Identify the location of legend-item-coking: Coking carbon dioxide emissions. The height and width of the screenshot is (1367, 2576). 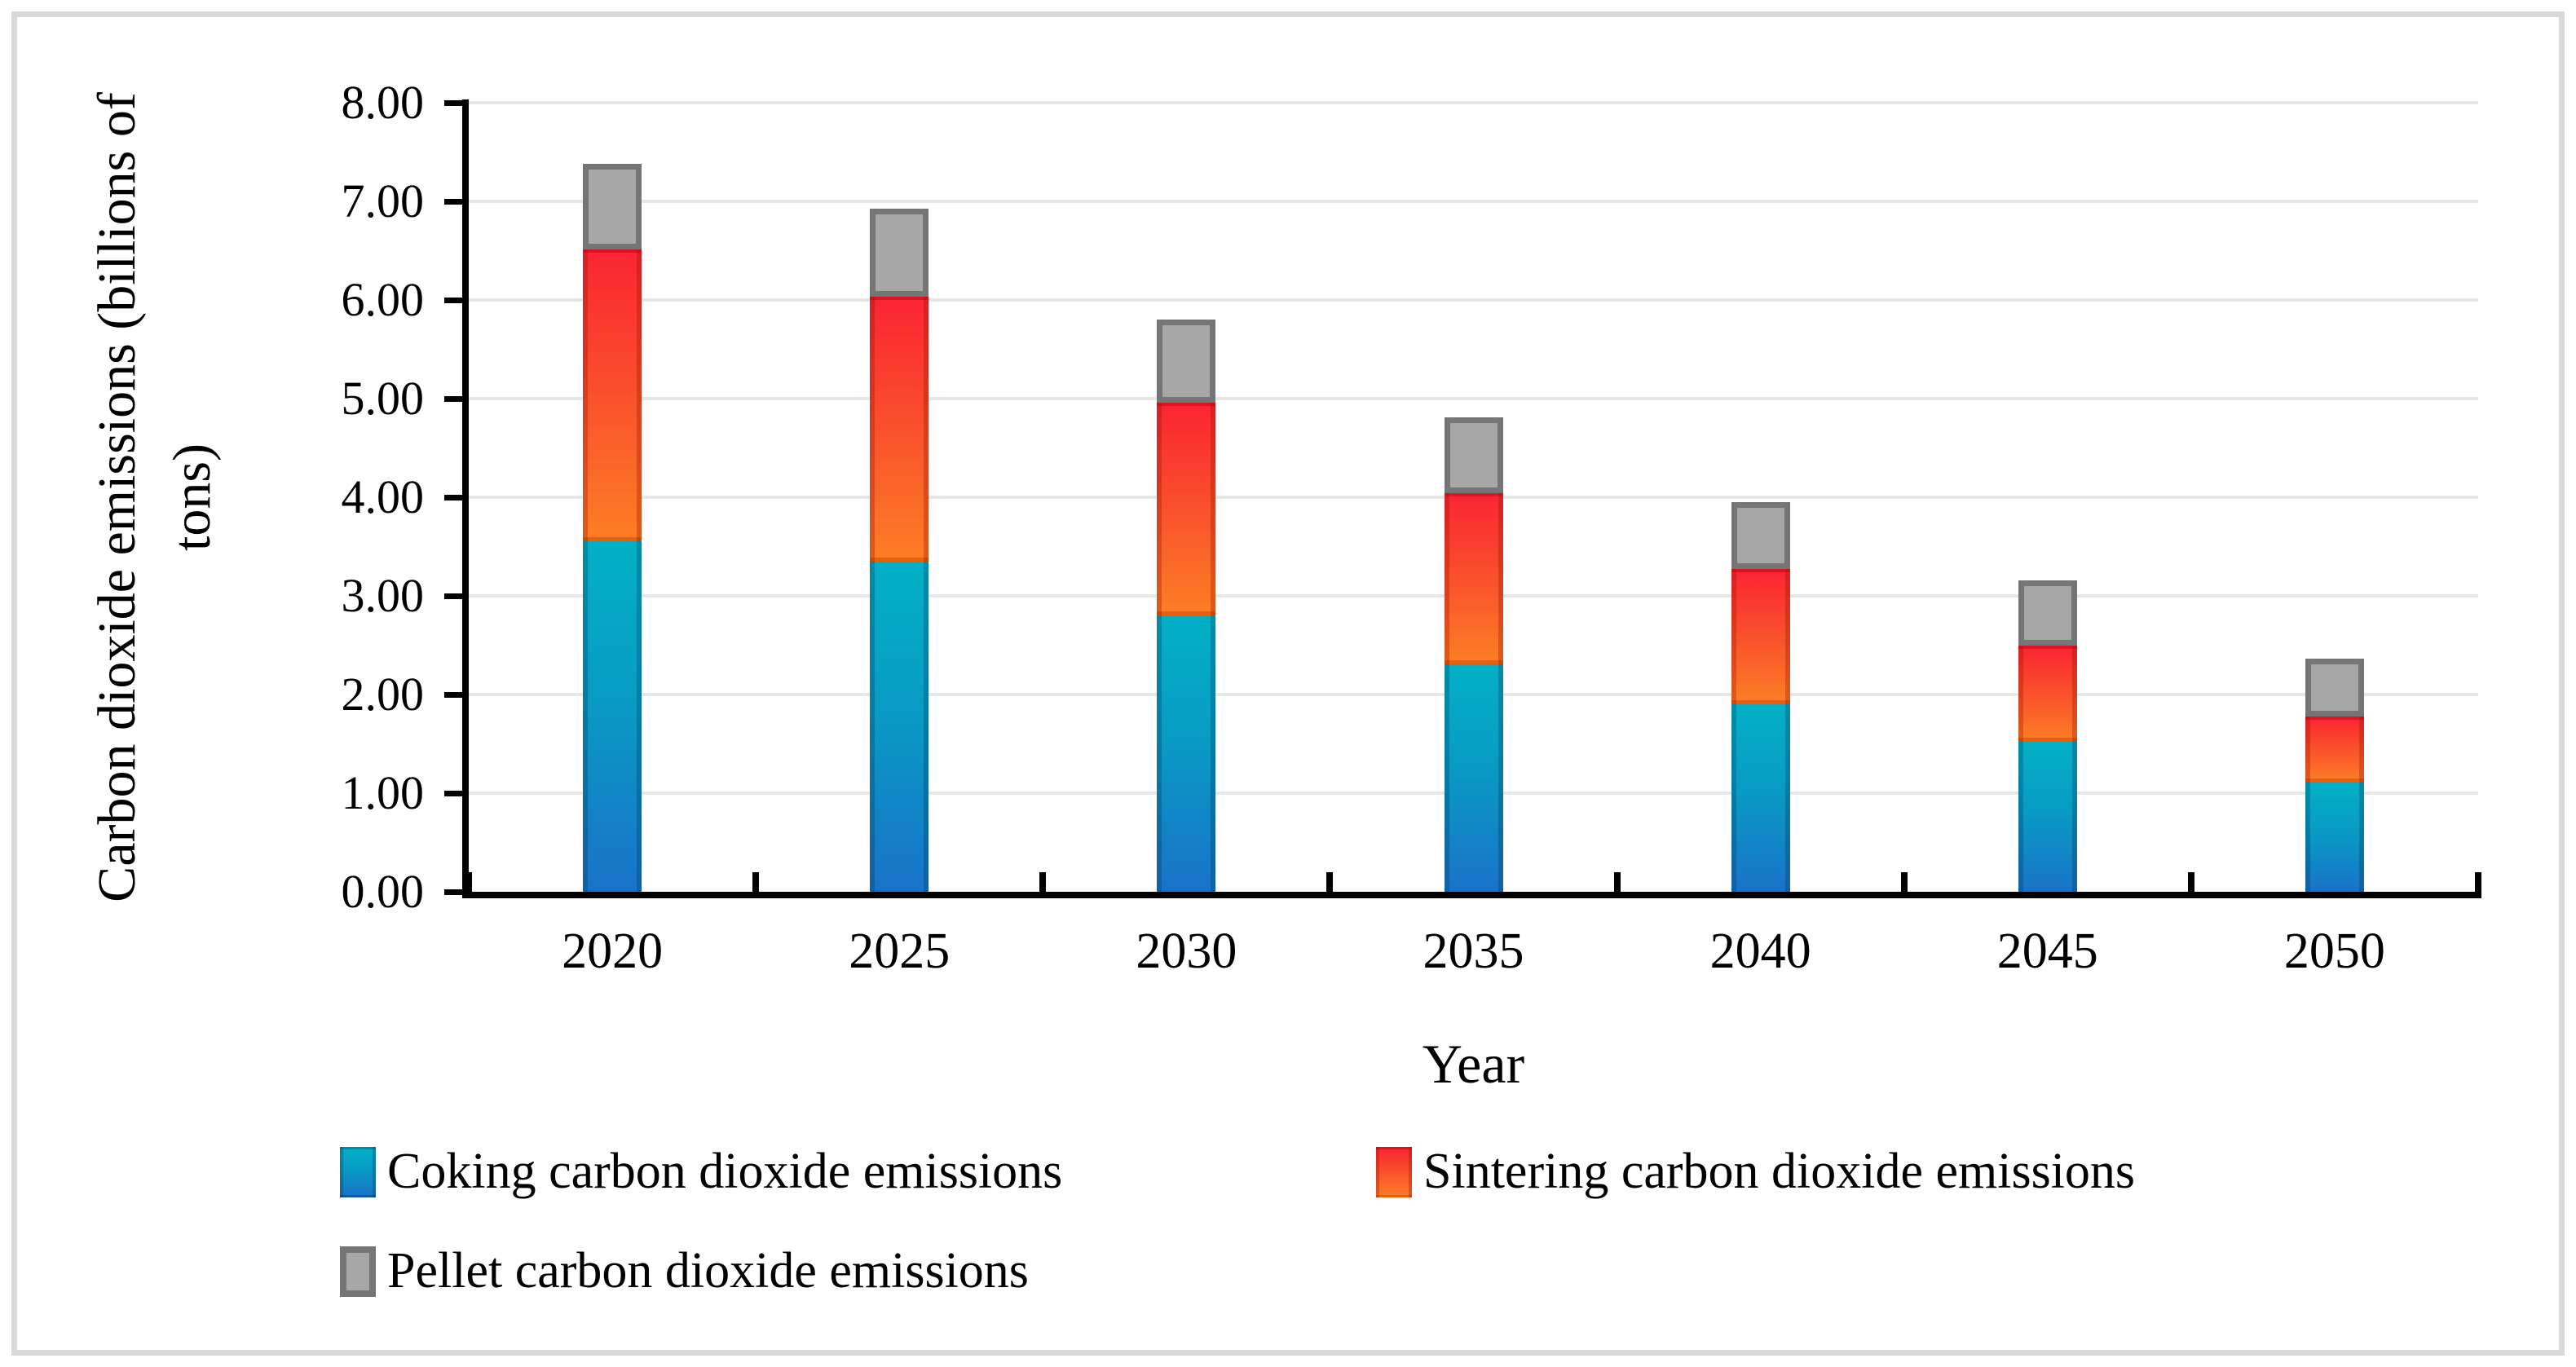
(701, 1172).